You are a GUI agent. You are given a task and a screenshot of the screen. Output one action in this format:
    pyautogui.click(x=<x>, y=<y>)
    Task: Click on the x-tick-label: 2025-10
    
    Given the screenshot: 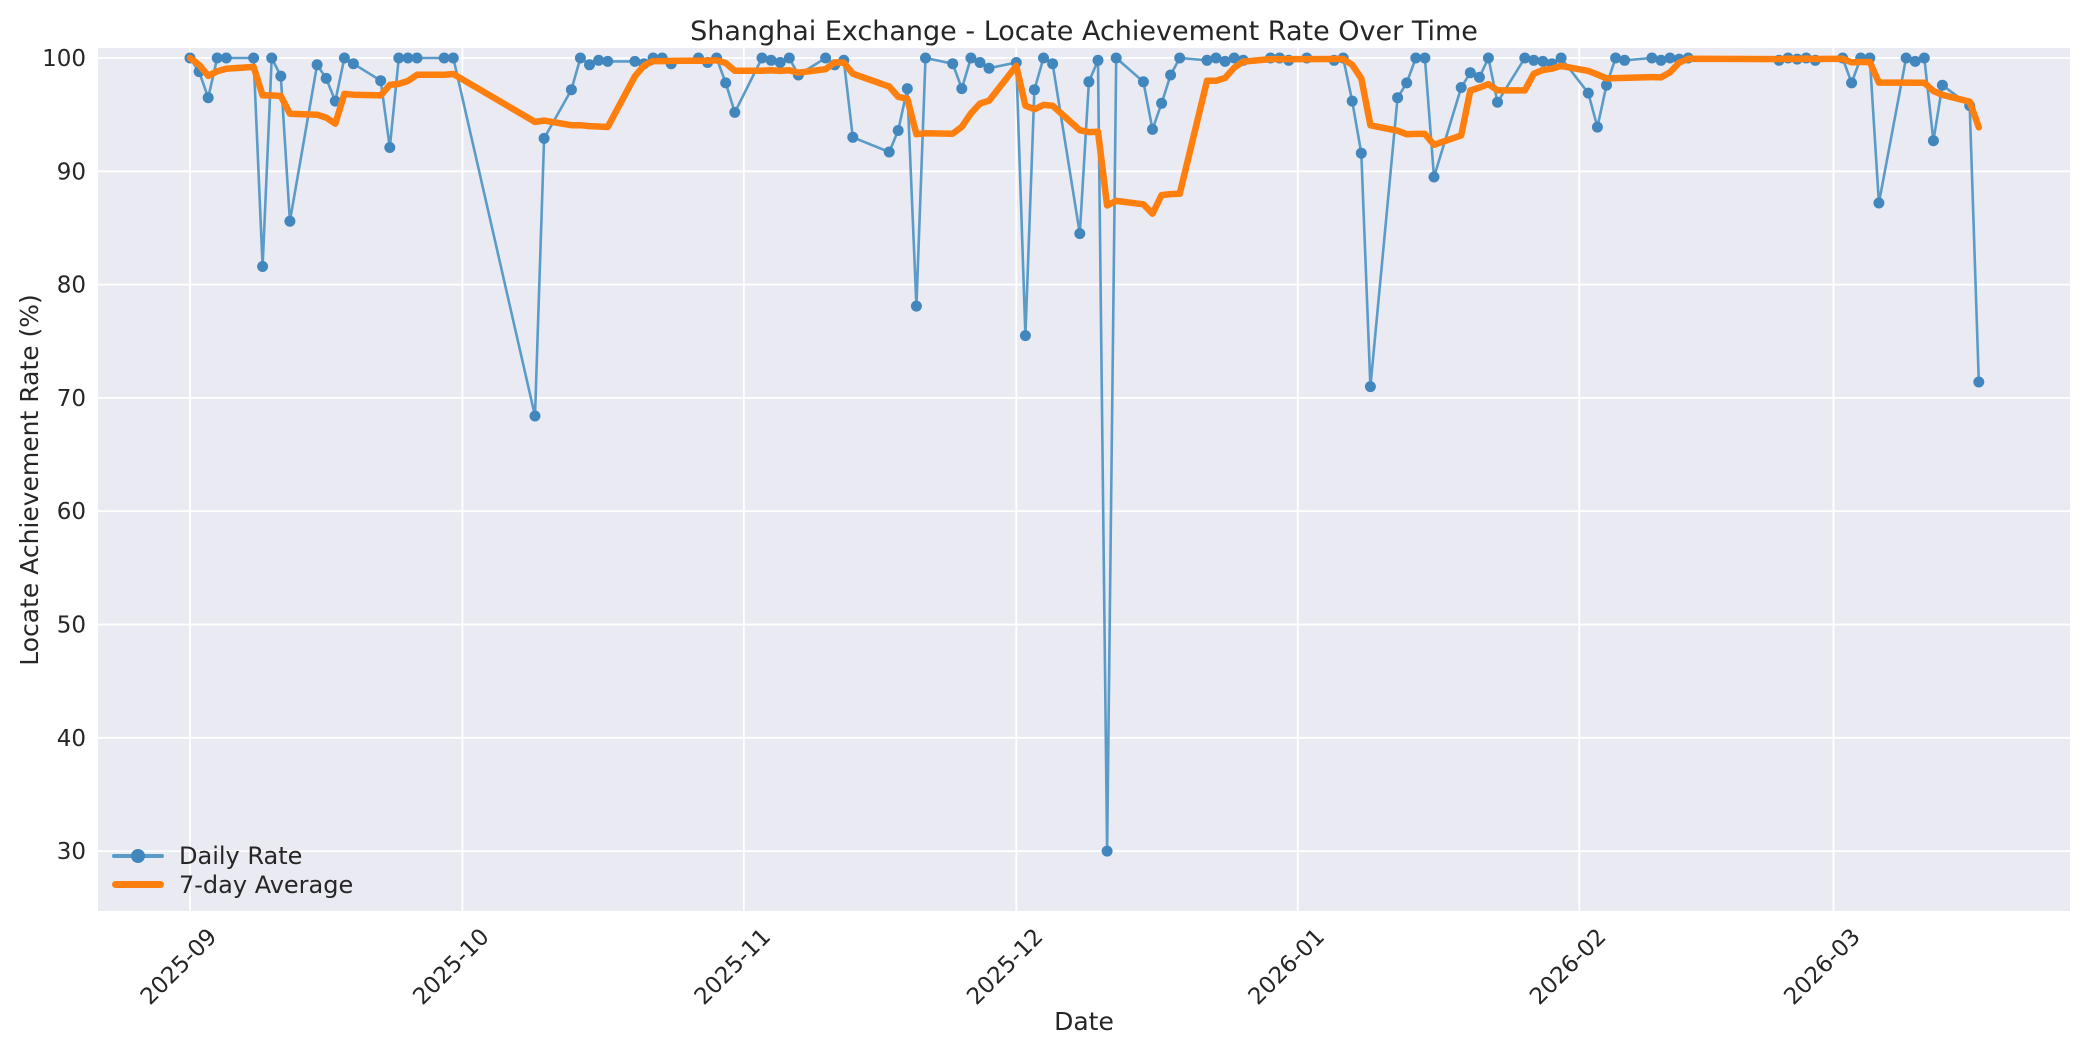 What is the action you would take?
    pyautogui.click(x=451, y=967)
    